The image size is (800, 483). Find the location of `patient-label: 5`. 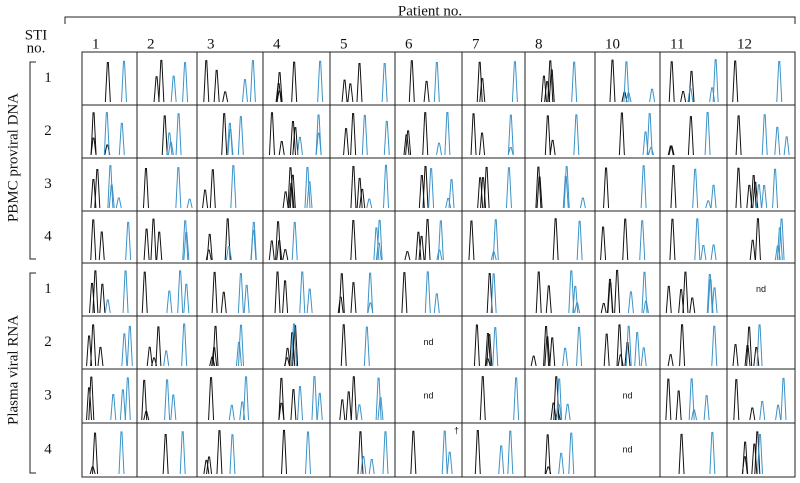

patient-label: 5 is located at coordinates (344, 44).